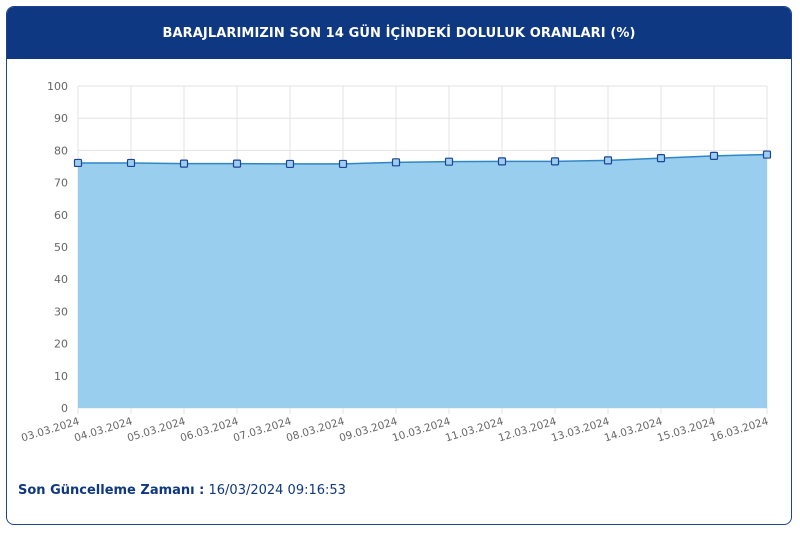 Image resolution: width=800 pixels, height=533 pixels. What do you see at coordinates (277, 490) in the screenshot?
I see `last-update-value: 16/03/2024 09:16:53` at bounding box center [277, 490].